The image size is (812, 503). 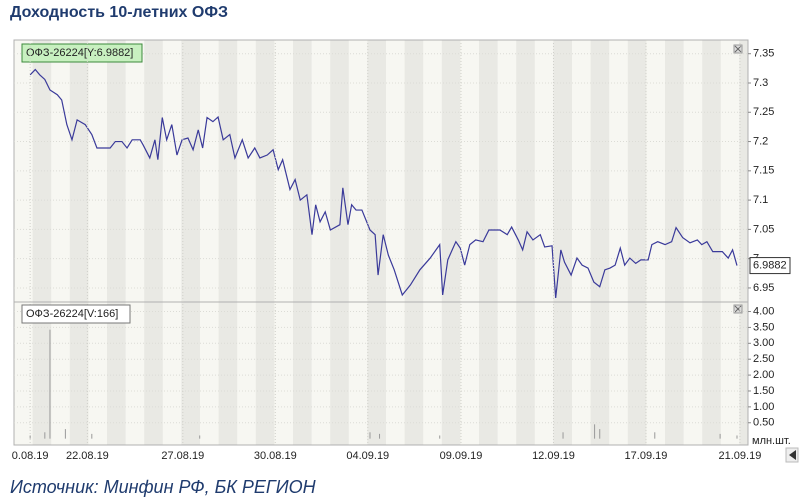 I want to click on scroll-arrow, so click(x=792, y=455).